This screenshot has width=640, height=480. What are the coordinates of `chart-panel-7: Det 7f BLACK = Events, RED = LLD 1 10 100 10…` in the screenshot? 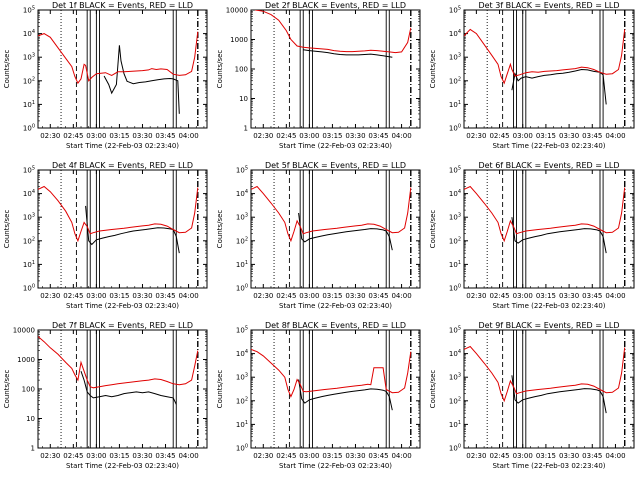 It's located at (105, 395).